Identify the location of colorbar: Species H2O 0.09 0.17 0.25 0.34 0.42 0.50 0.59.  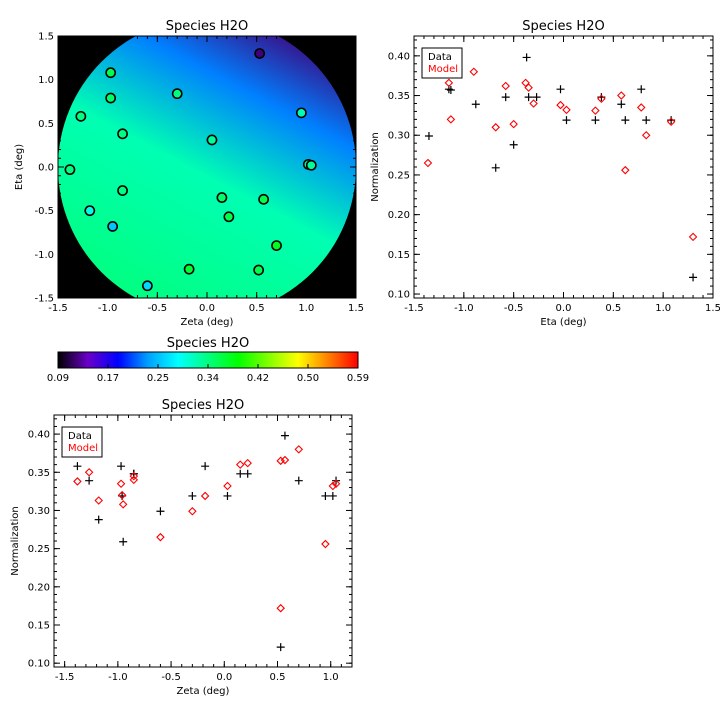
(208, 360).